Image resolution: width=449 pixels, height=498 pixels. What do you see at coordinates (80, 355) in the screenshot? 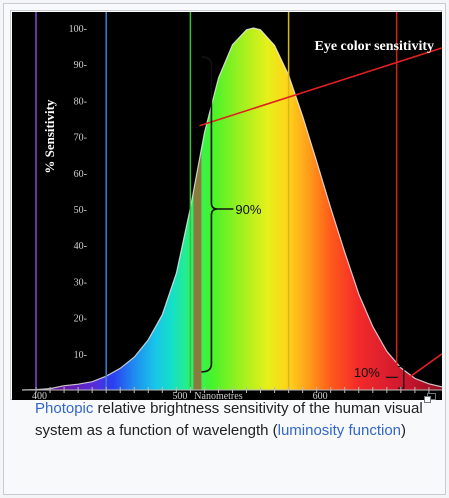
I see `y-tick-label-10: 10-` at bounding box center [80, 355].